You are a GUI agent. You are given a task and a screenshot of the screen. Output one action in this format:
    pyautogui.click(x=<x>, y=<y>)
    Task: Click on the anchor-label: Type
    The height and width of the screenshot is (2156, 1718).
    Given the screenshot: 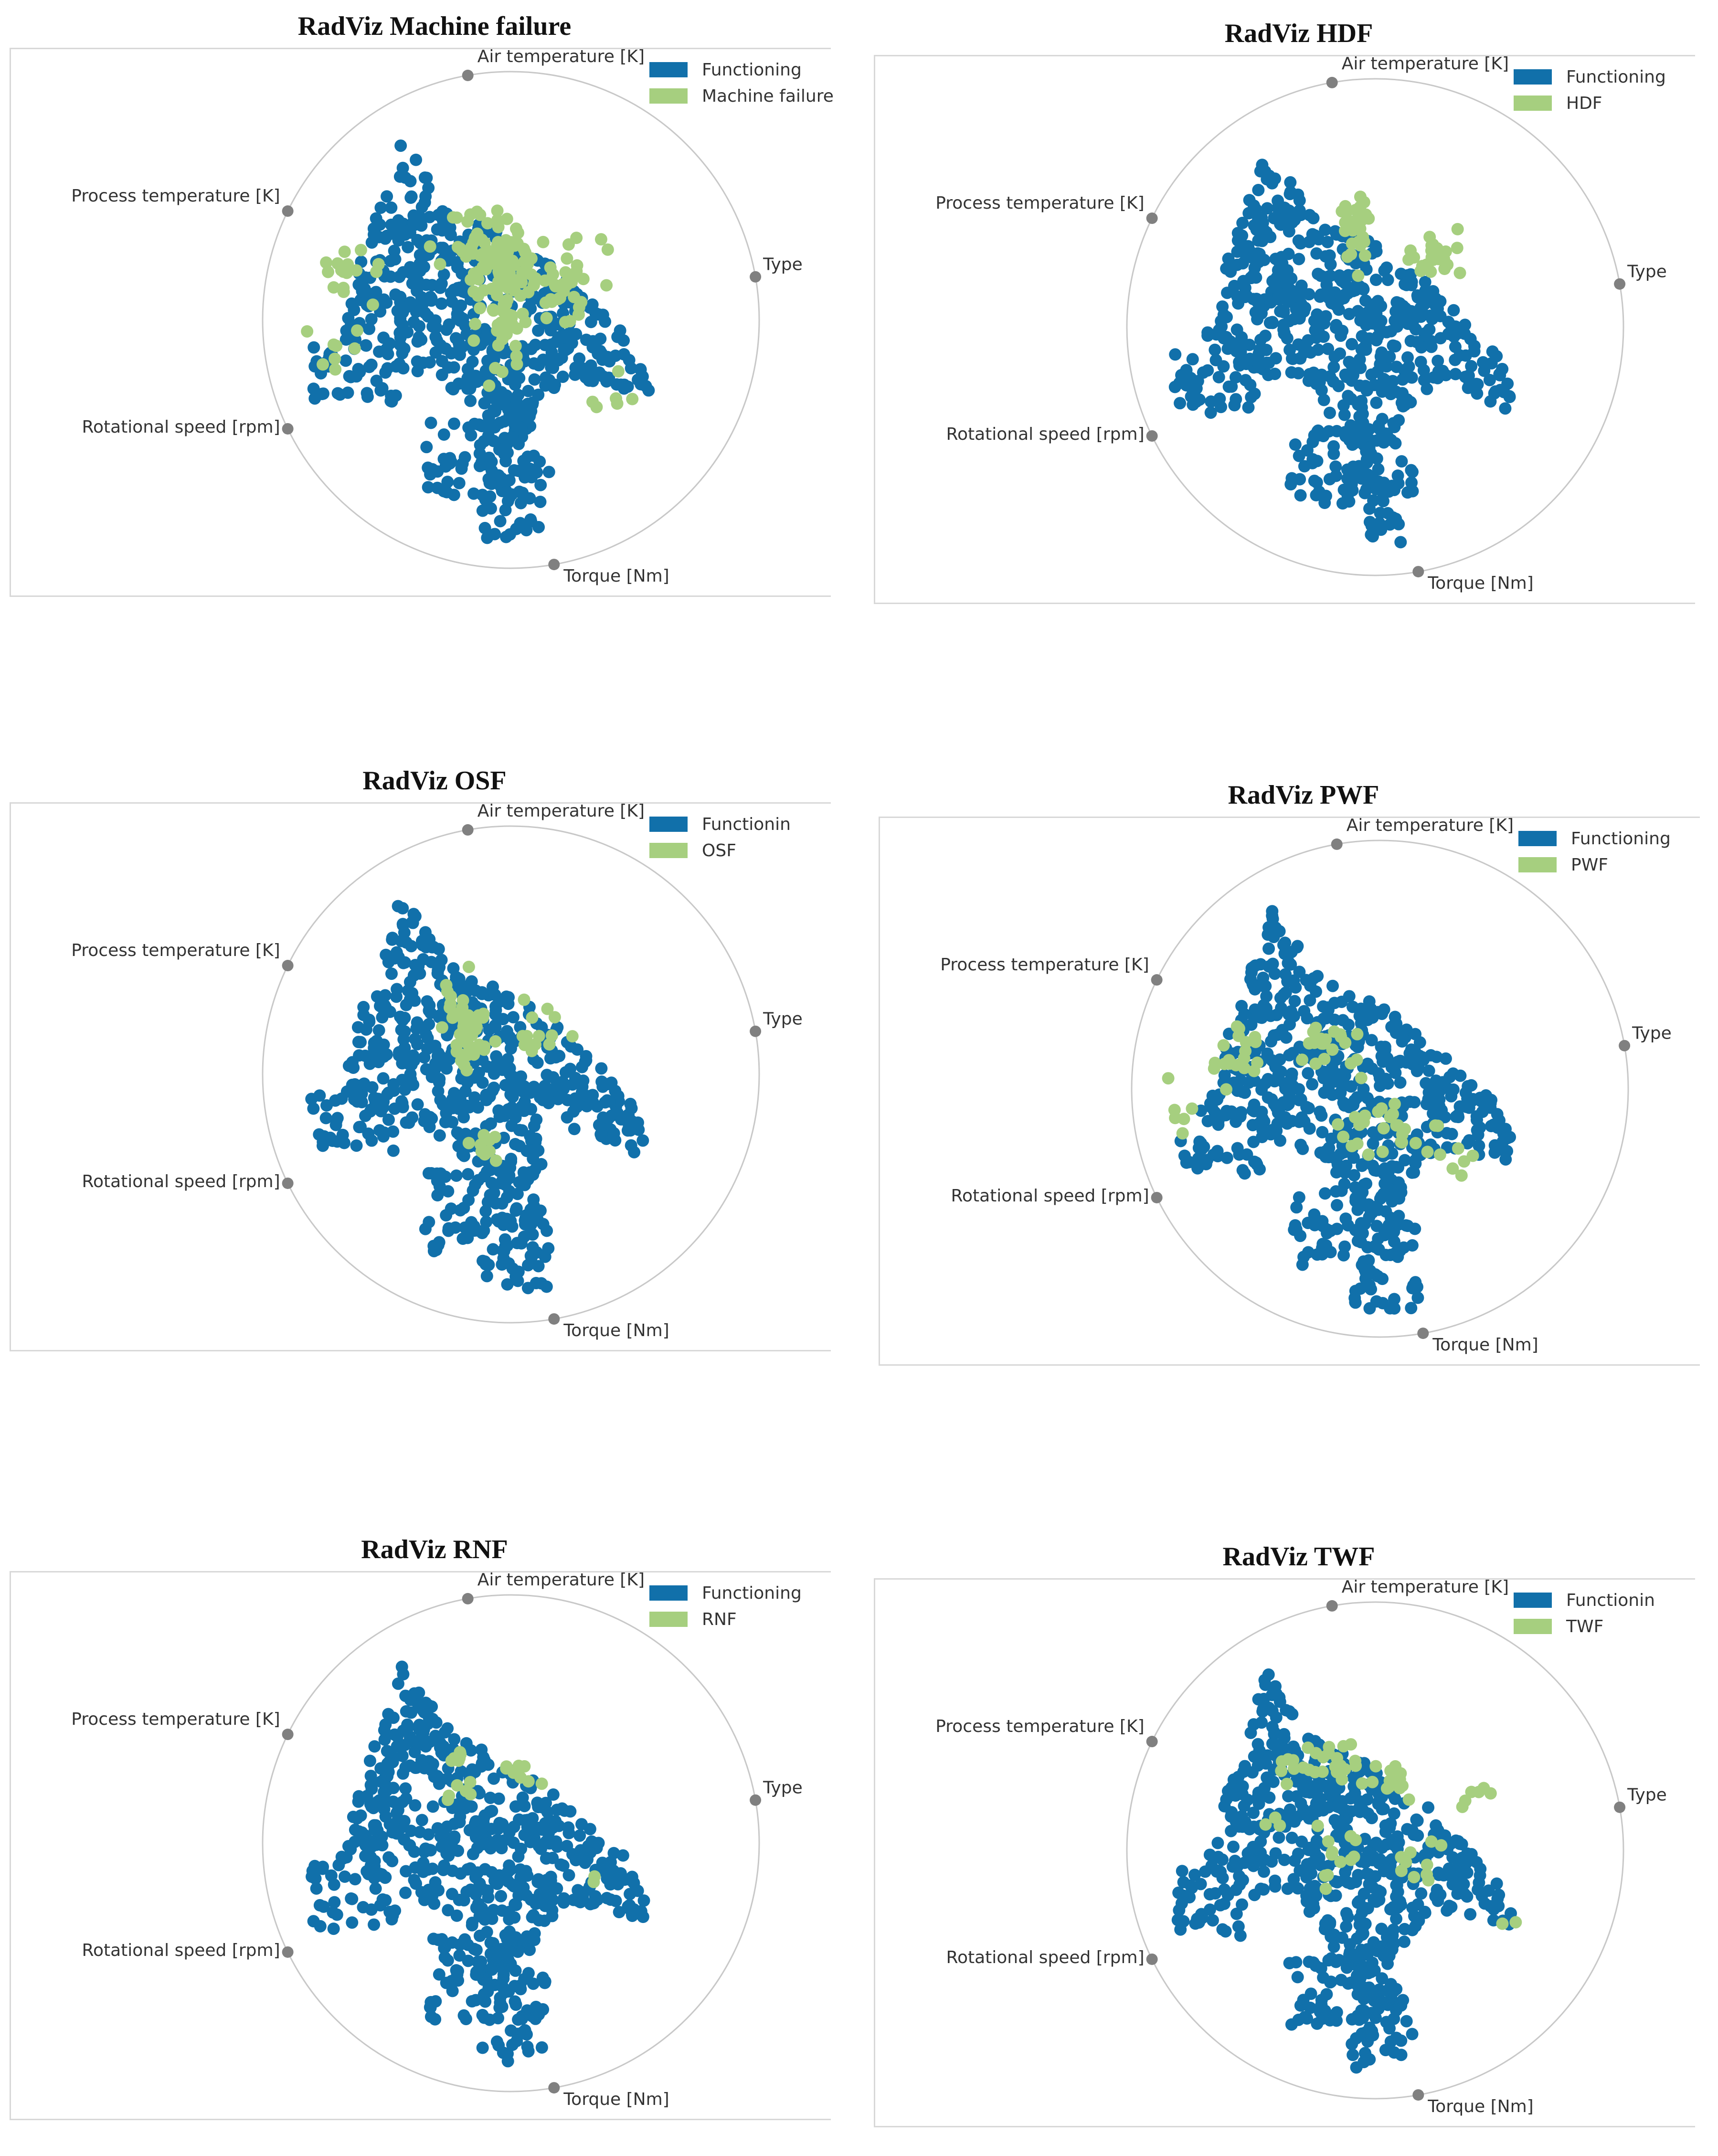 What is the action you would take?
    pyautogui.click(x=783, y=265)
    